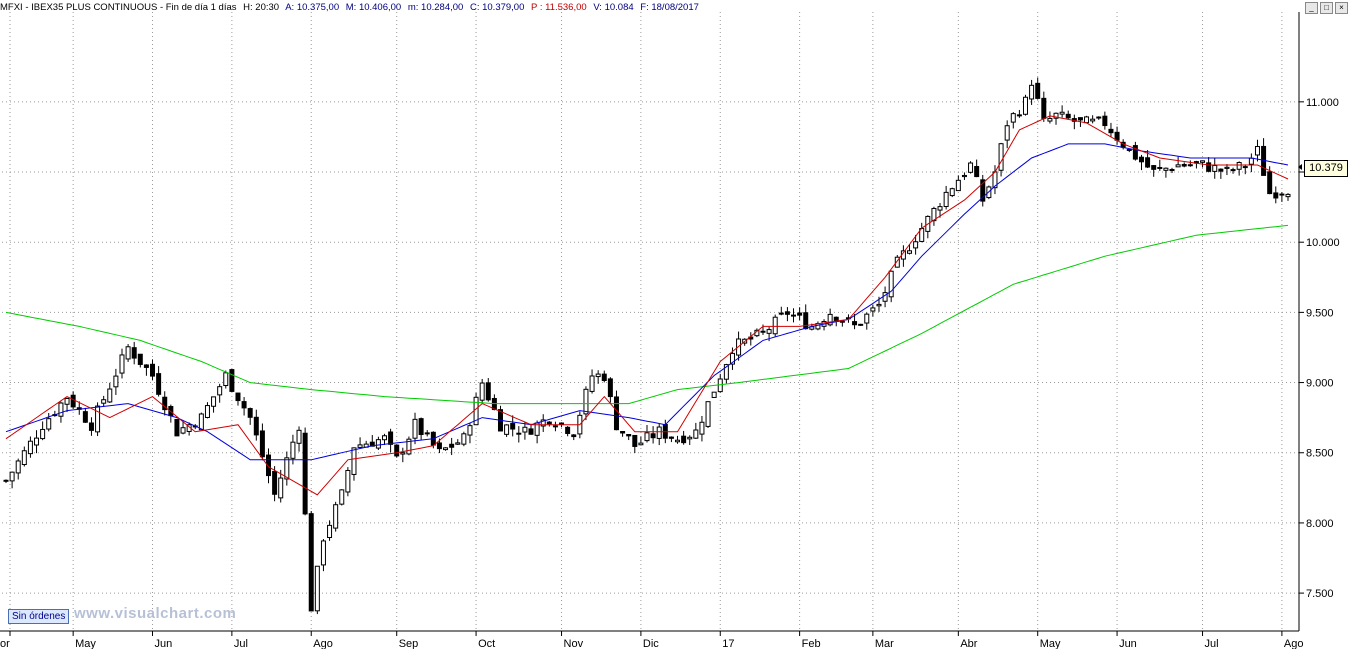 This screenshot has width=1354, height=649. What do you see at coordinates (1322, 103) in the screenshot?
I see `y-tick-label: 11.000` at bounding box center [1322, 103].